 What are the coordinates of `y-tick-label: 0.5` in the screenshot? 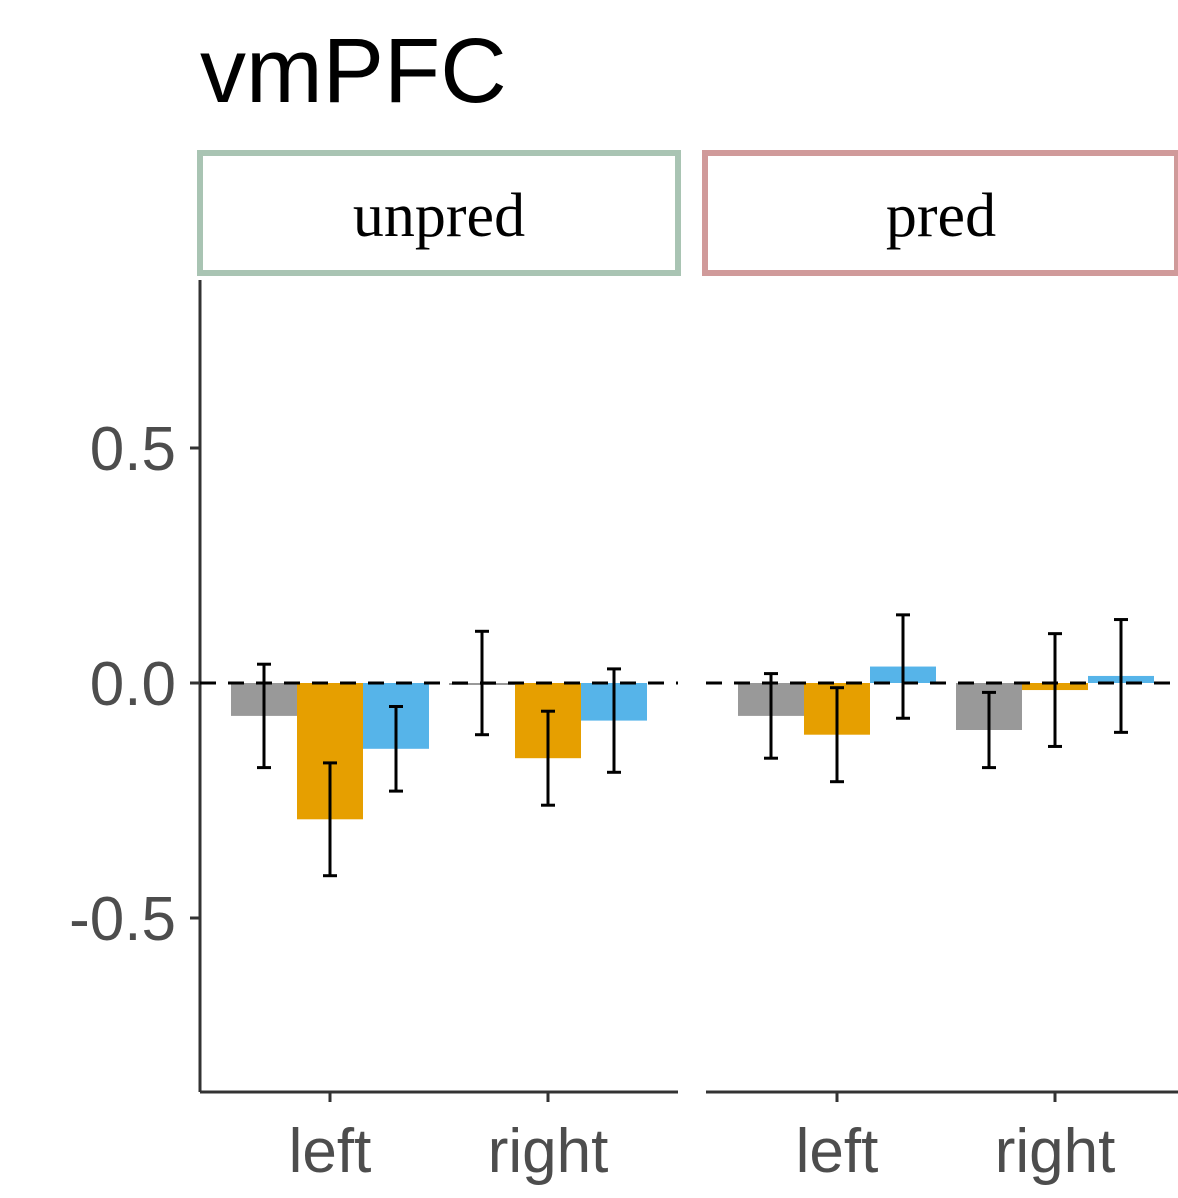 It's located at (133, 449).